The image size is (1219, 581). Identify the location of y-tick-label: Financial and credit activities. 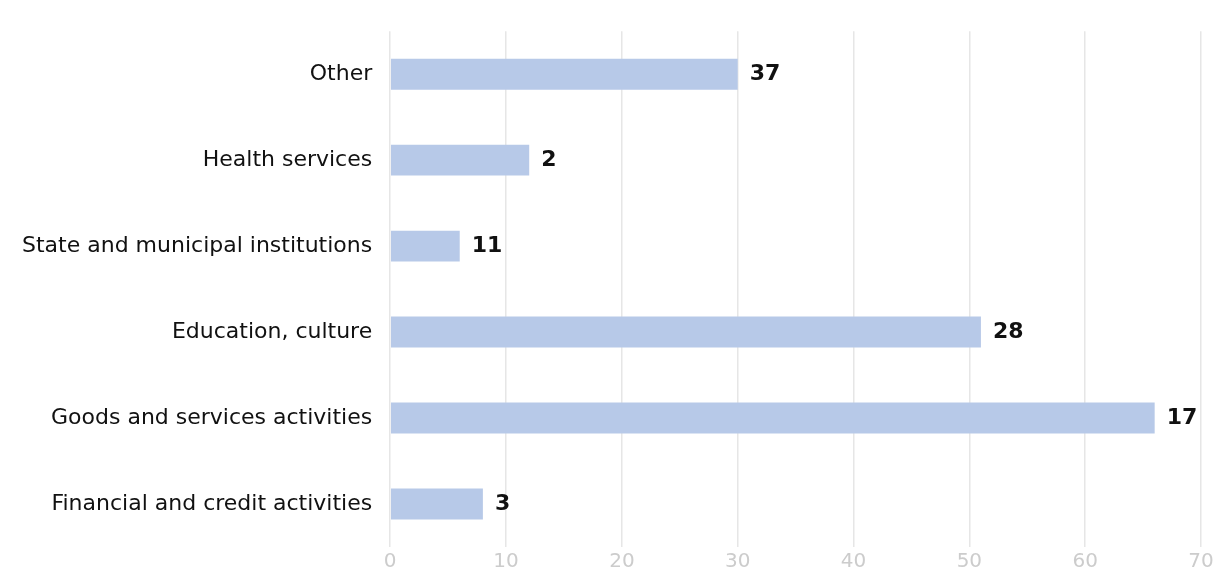
(212, 502).